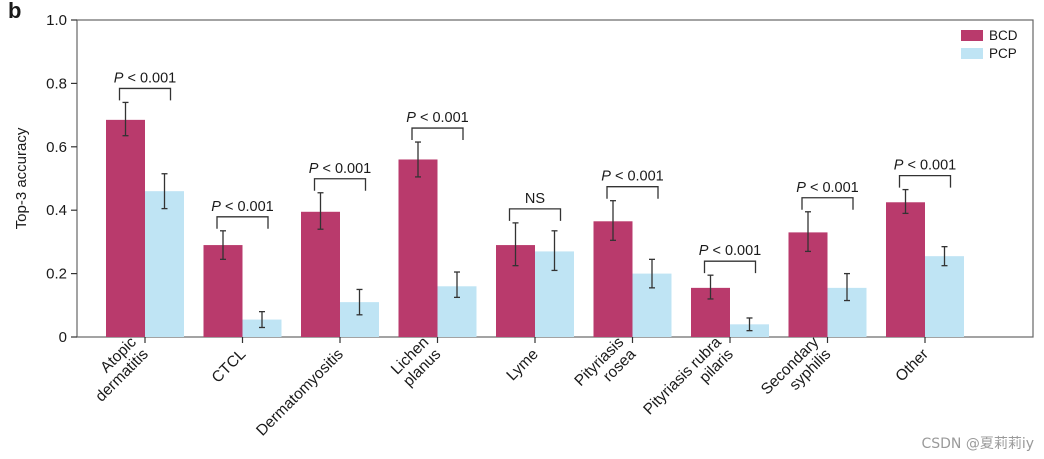 The width and height of the screenshot is (1044, 459). What do you see at coordinates (15, 11) in the screenshot?
I see `panel-label: b` at bounding box center [15, 11].